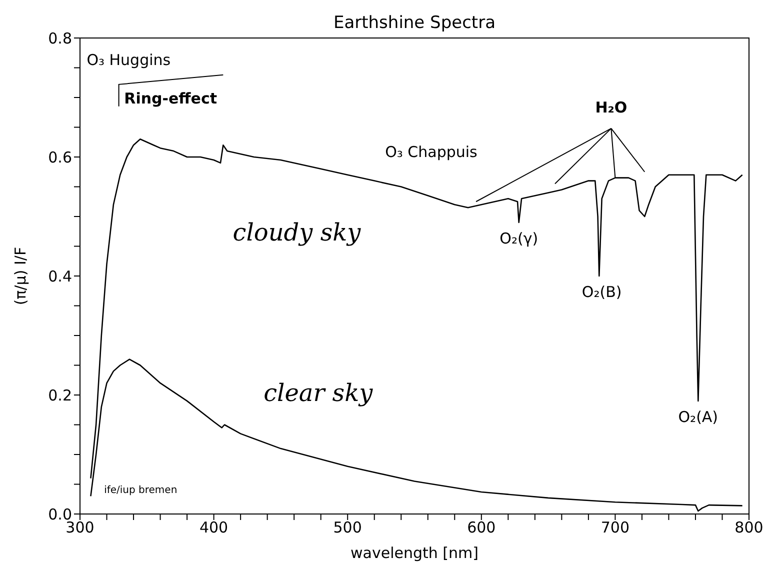 Image resolution: width=771 pixels, height=584 pixels. Describe the element at coordinates (611, 107) in the screenshot. I see `annotation: H₂O` at that location.